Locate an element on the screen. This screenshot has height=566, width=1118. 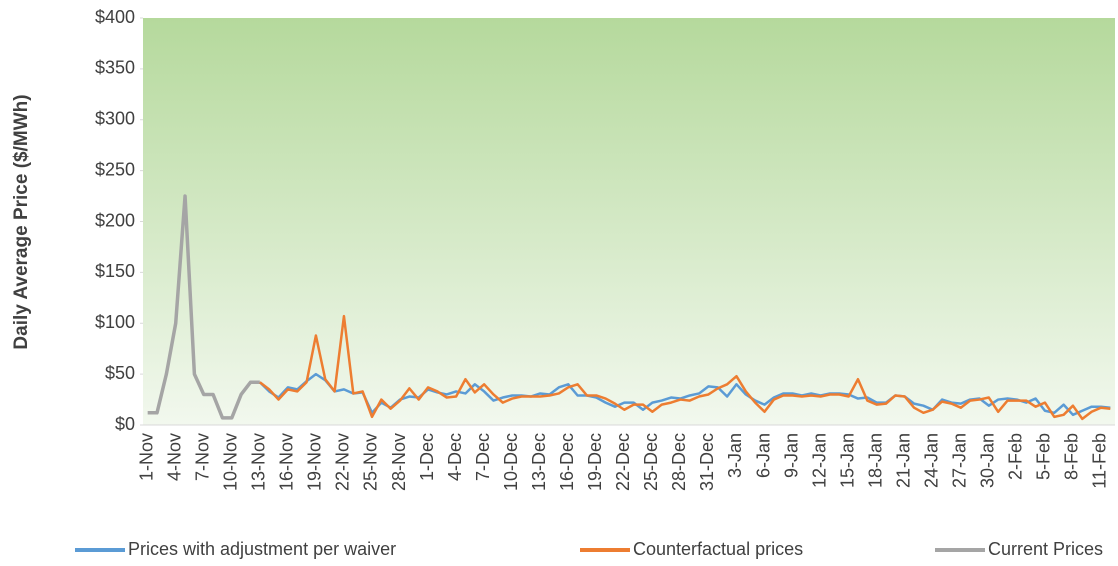
y-tick-label: $150 is located at coordinates (115, 271).